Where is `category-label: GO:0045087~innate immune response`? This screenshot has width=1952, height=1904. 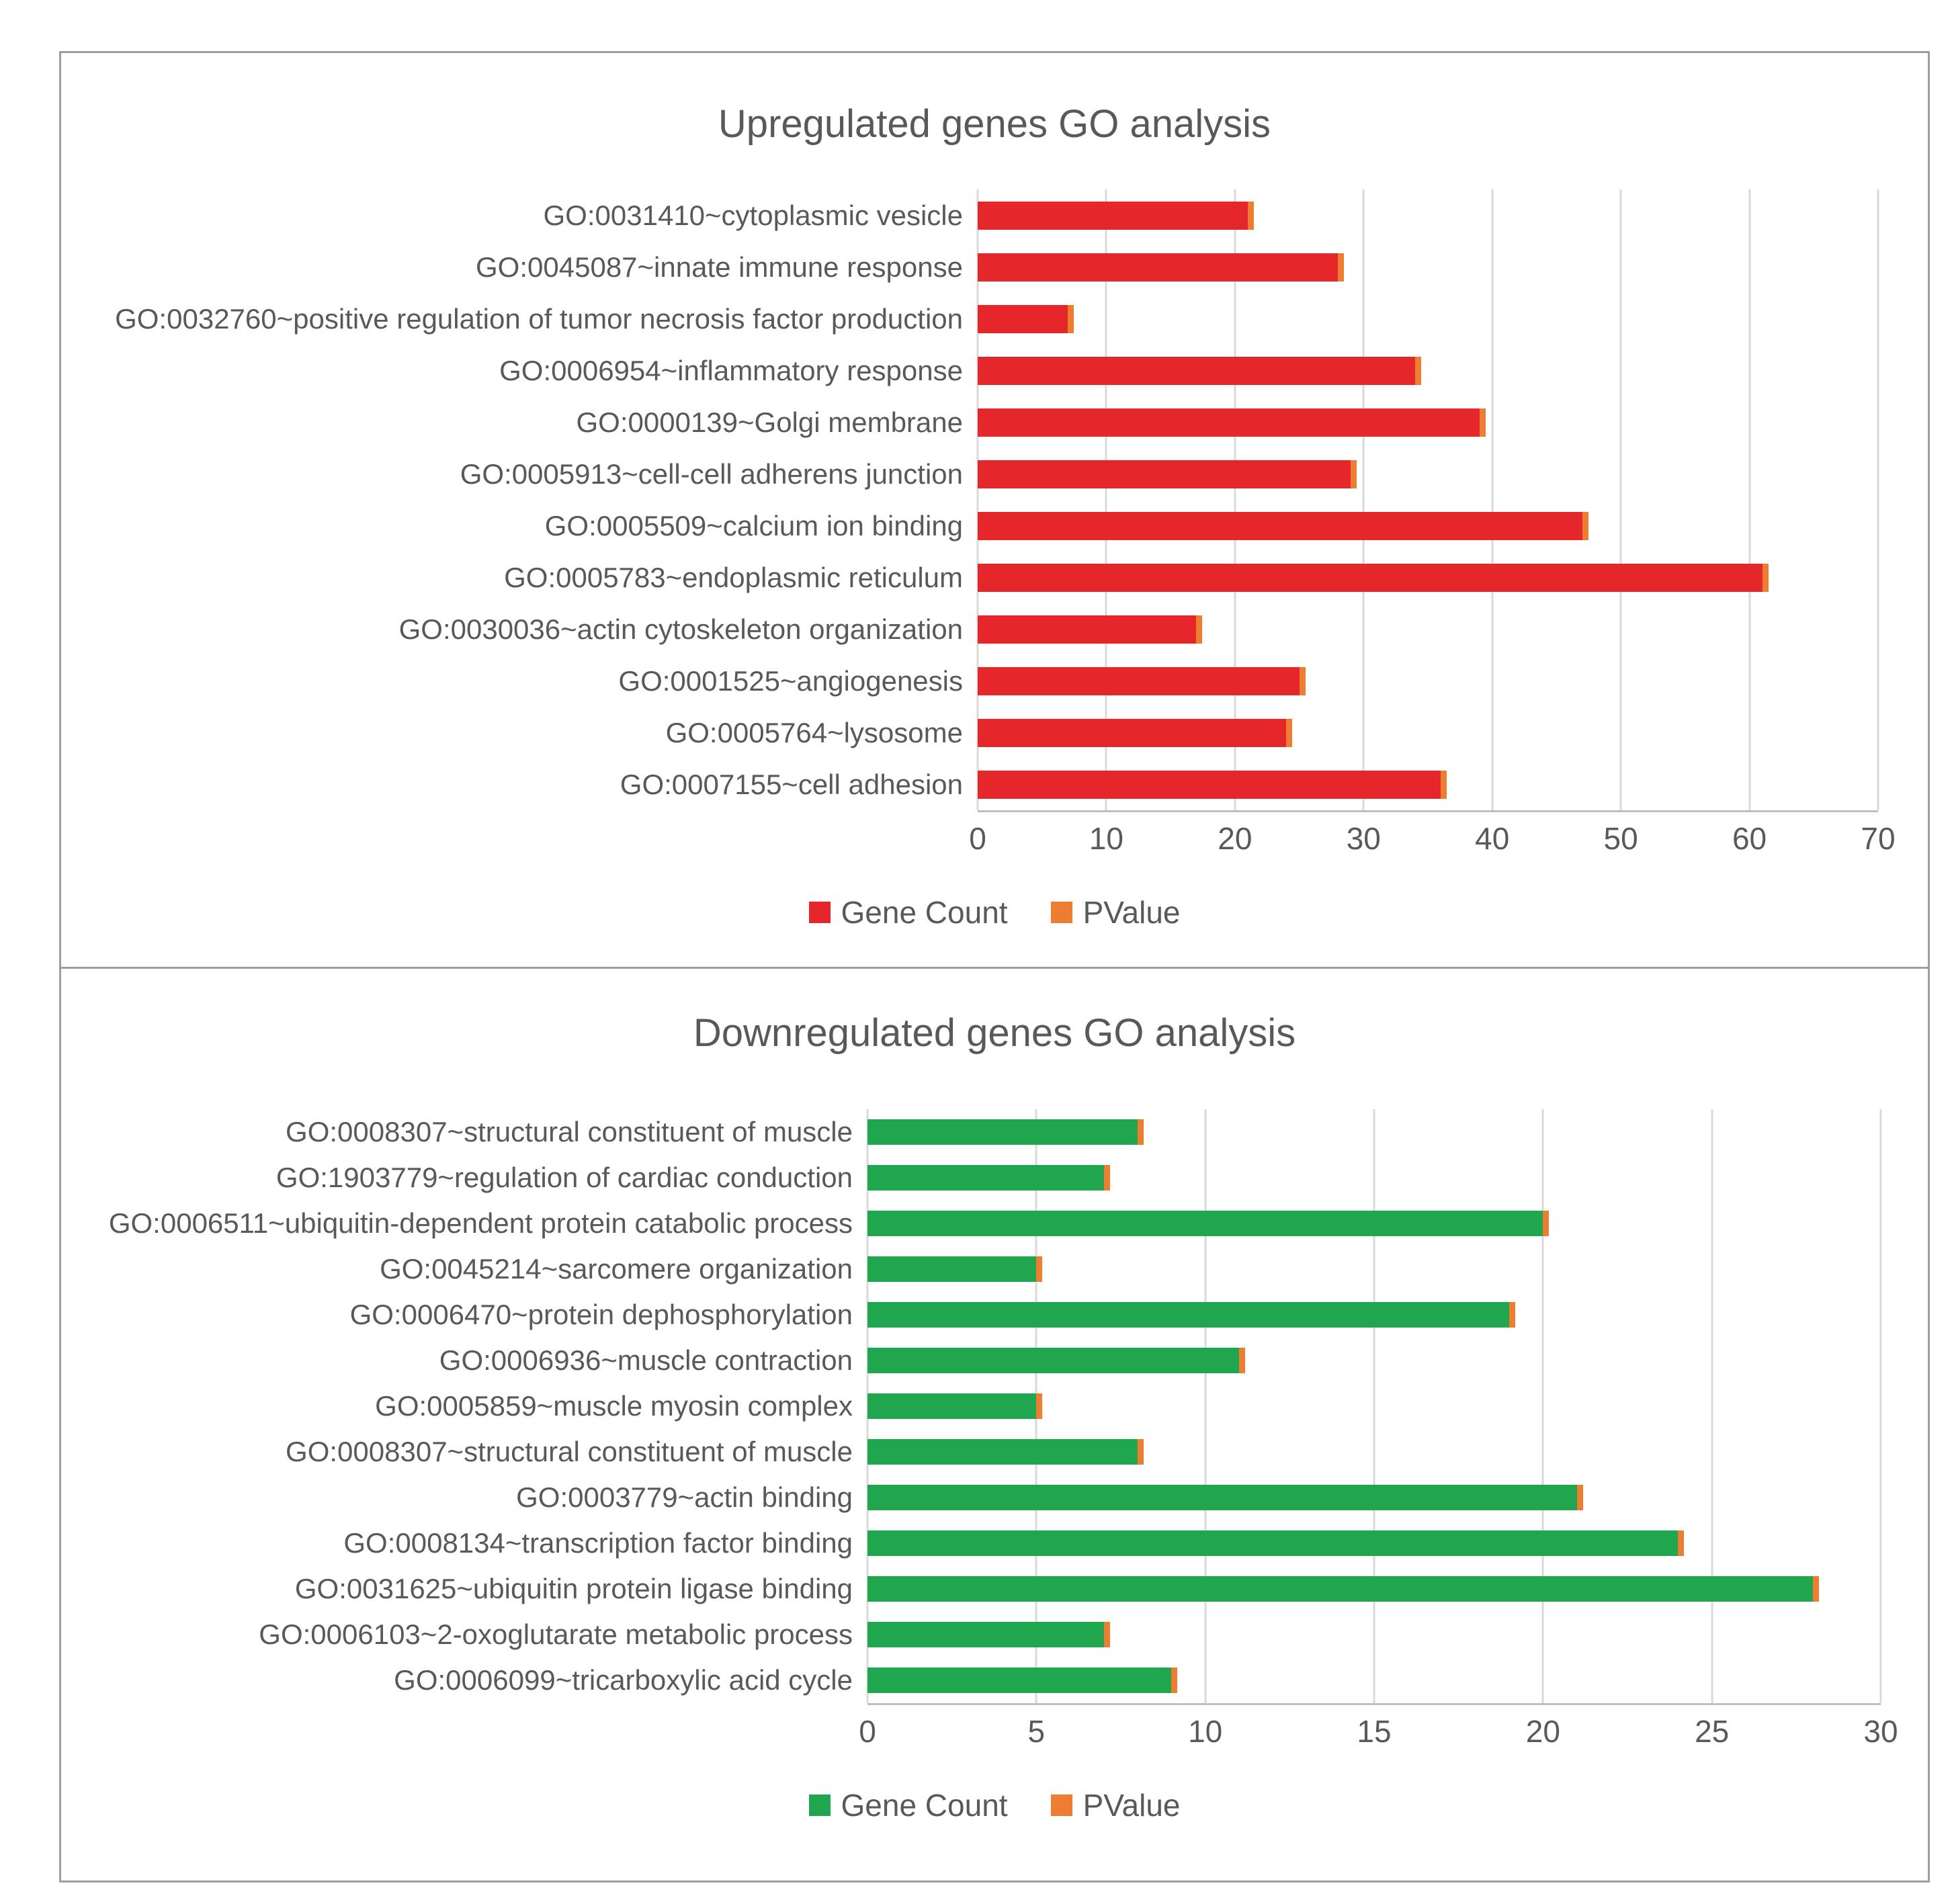 category-label: GO:0045087~innate immune response is located at coordinates (719, 267).